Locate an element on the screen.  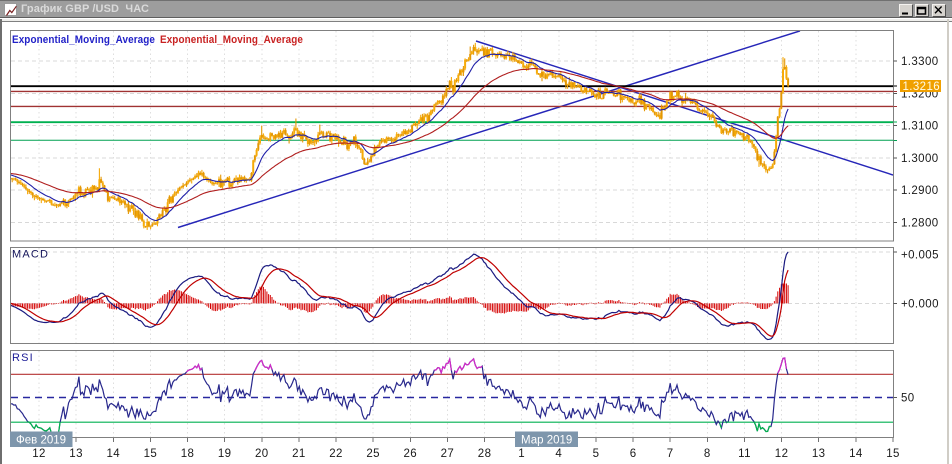
svg-text: 26 is located at coordinates (411, 454).